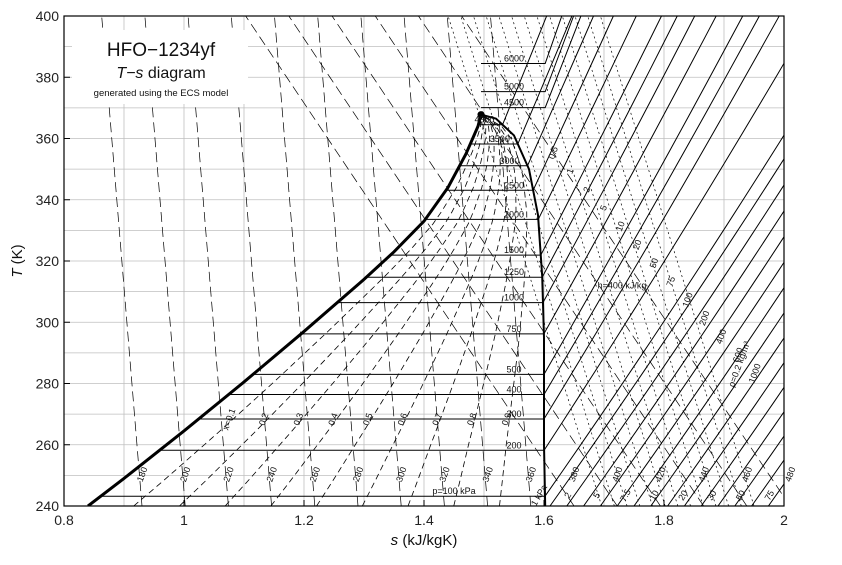 The width and height of the screenshot is (842, 565). I want to click on quality-label: 0.4, so click(333, 419).